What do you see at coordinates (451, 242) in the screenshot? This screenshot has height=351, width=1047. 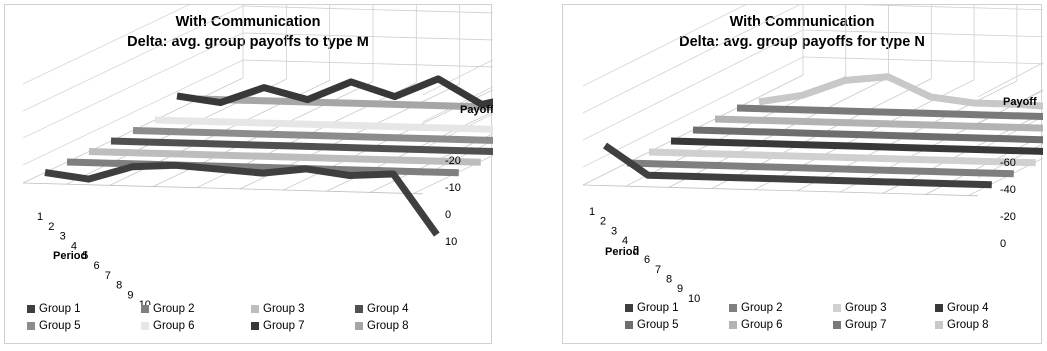 I see `y-tick-label: 10` at bounding box center [451, 242].